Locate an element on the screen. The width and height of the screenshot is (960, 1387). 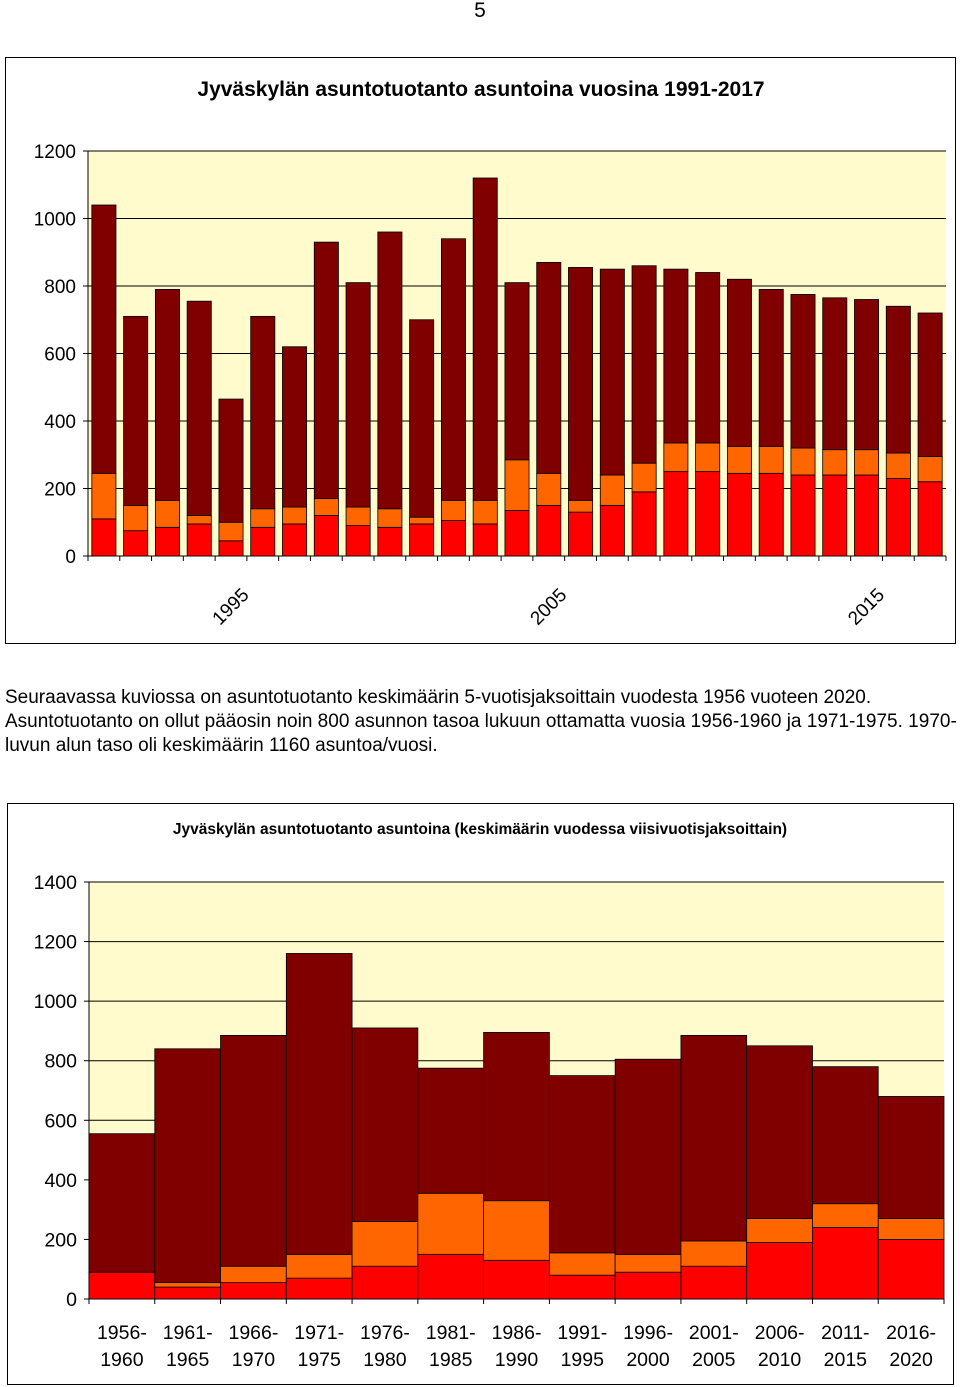
x-tick-label: 1971- is located at coordinates (319, 1333).